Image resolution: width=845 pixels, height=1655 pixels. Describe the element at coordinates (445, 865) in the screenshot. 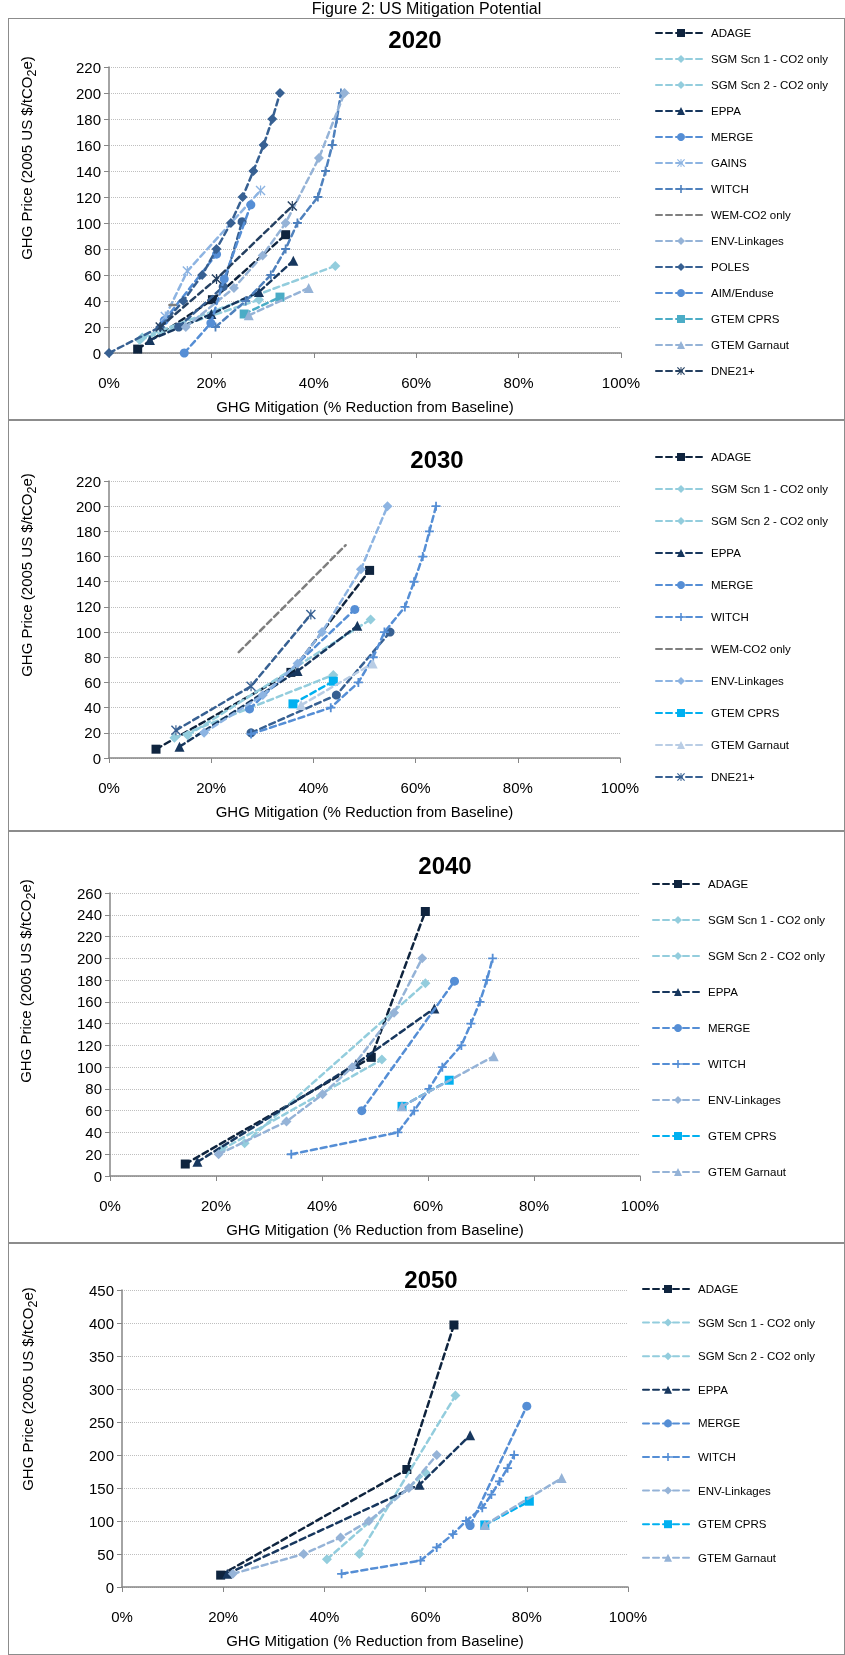

I see `chart-title: 2040` at that location.